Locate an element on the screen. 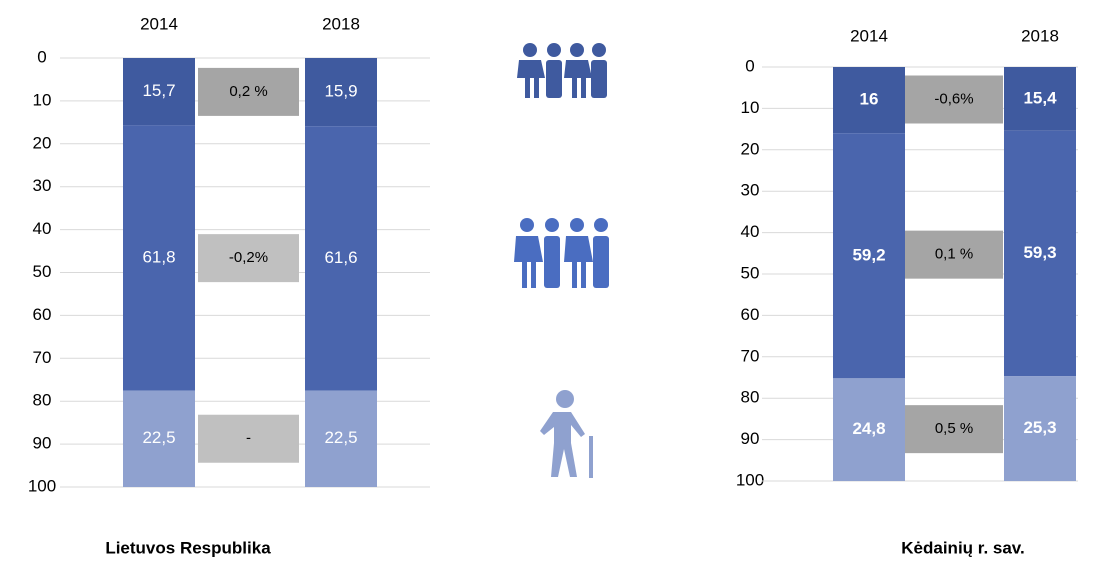 Image resolution: width=1107 pixels, height=569 pixels. value-label: 25,3 is located at coordinates (1039, 427).